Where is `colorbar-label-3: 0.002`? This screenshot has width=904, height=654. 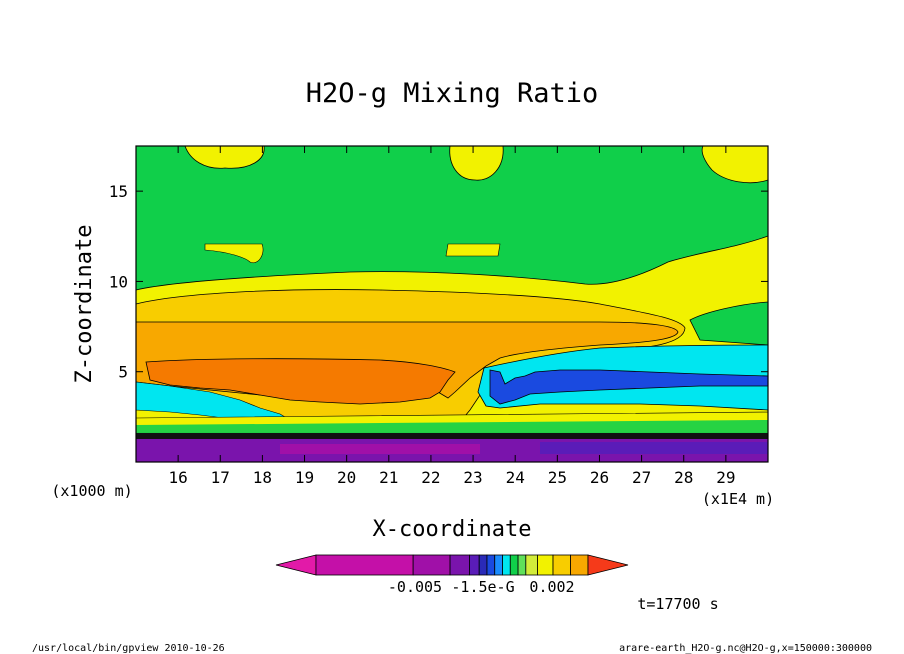 colorbar-label-3: 0.002 is located at coordinates (551, 587).